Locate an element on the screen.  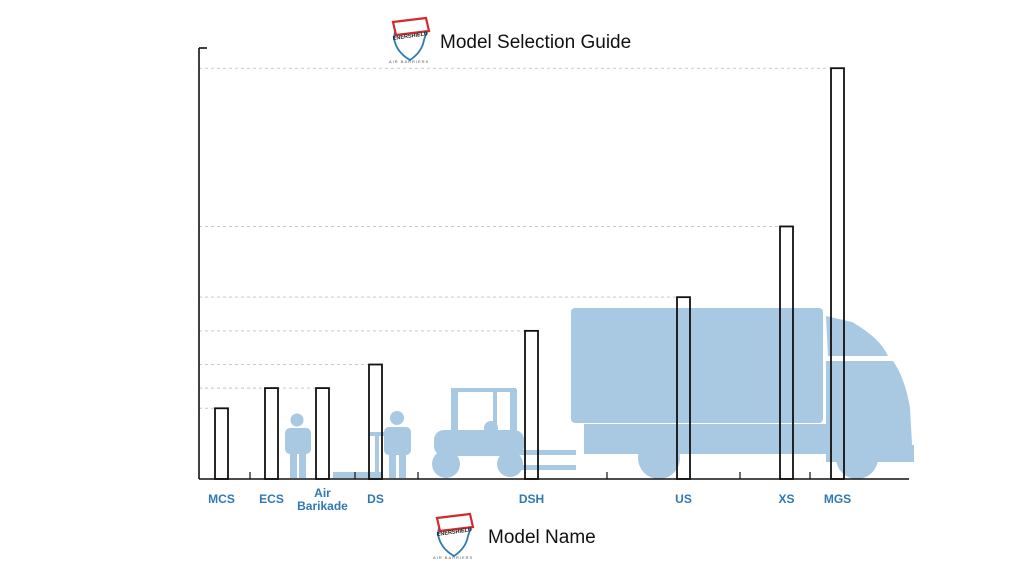
category-label-us: US is located at coordinates (683, 499).